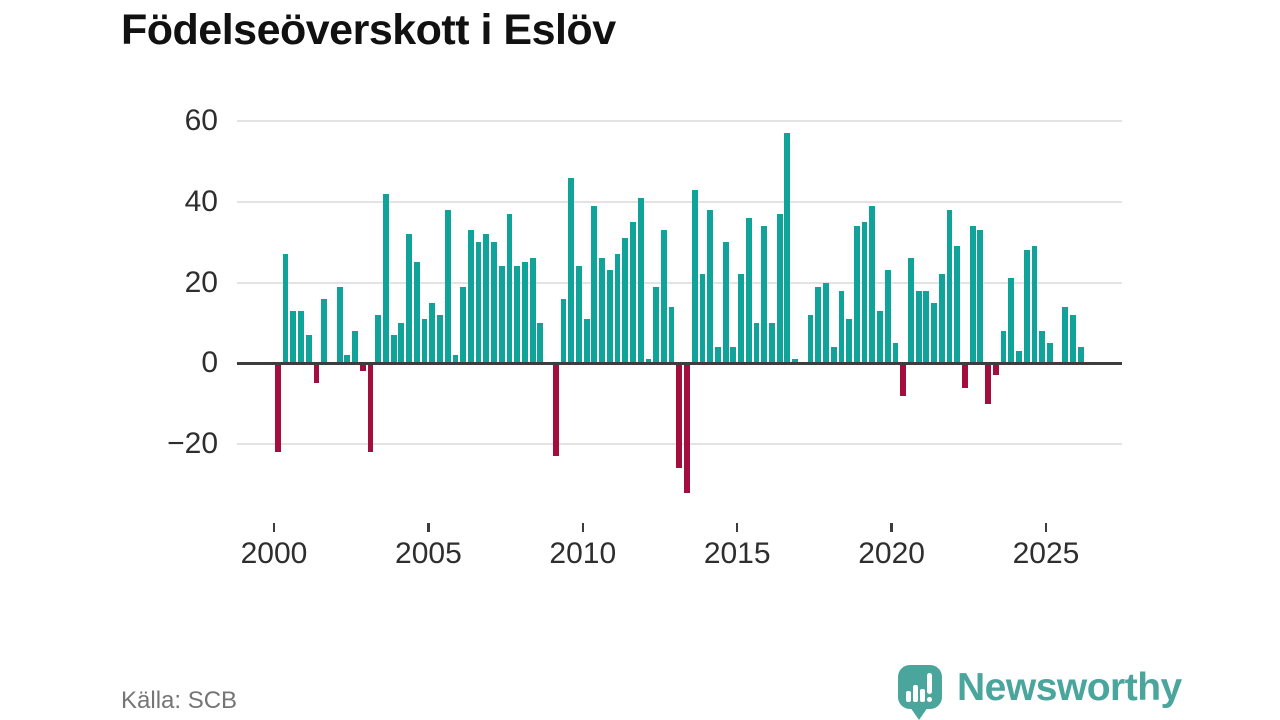  I want to click on y-axis-tick-label: 60, so click(201, 120).